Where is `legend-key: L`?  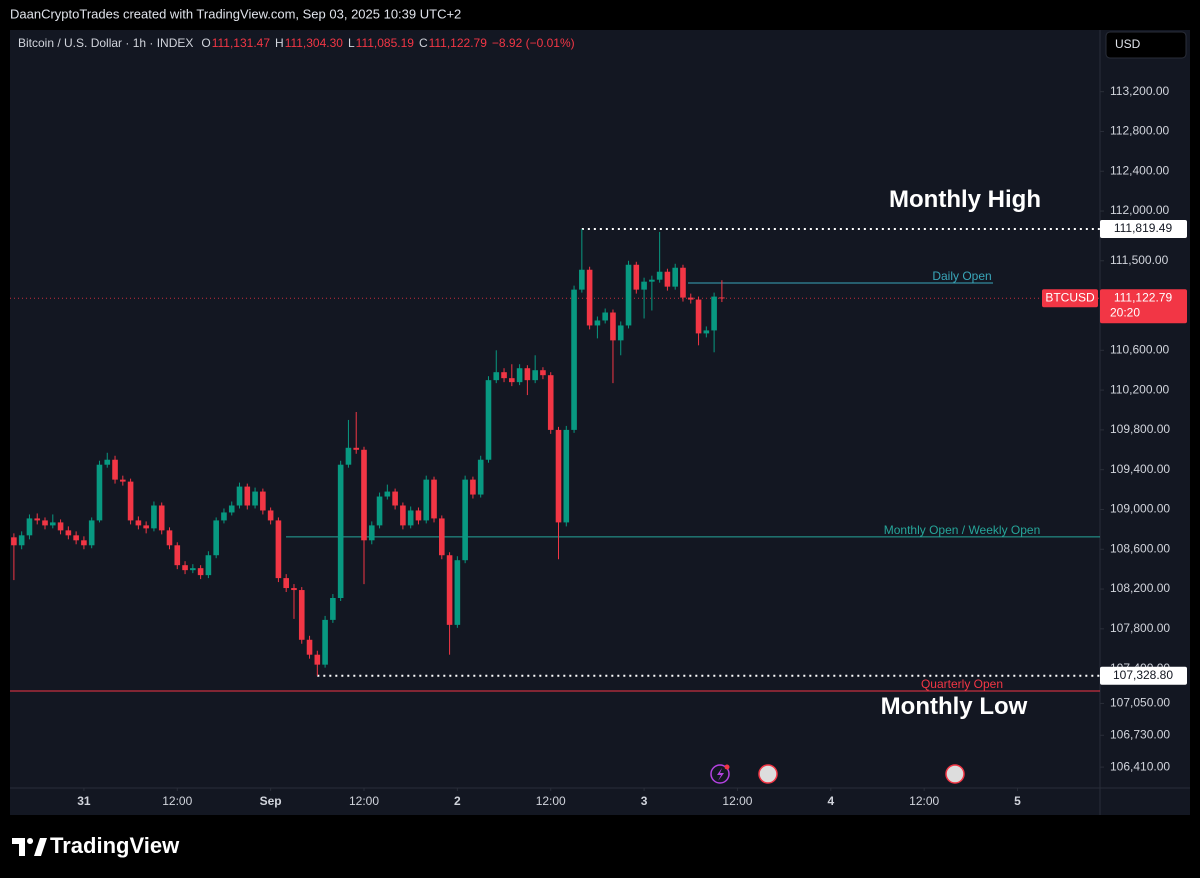
legend-key: L is located at coordinates (351, 43).